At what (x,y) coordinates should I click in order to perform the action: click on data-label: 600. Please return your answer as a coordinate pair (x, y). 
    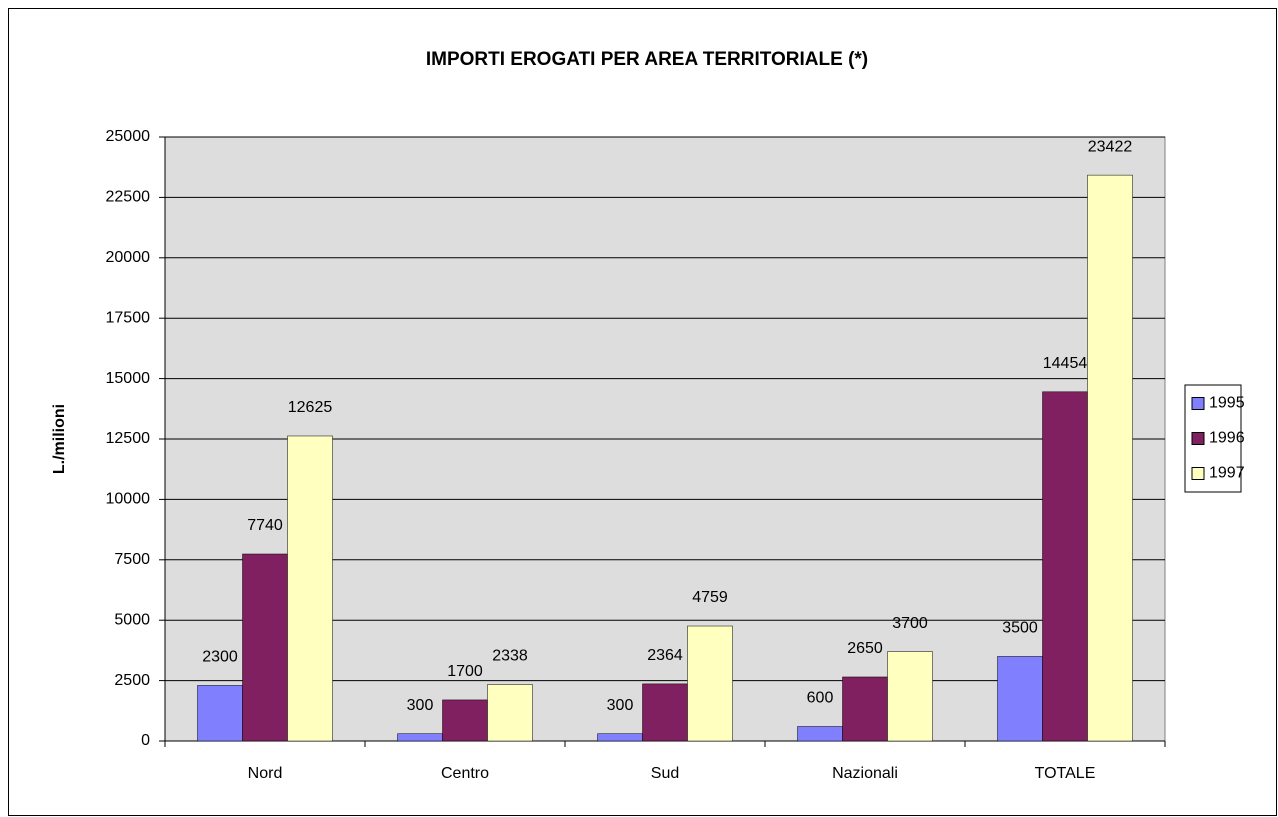
    Looking at the image, I should click on (820, 698).